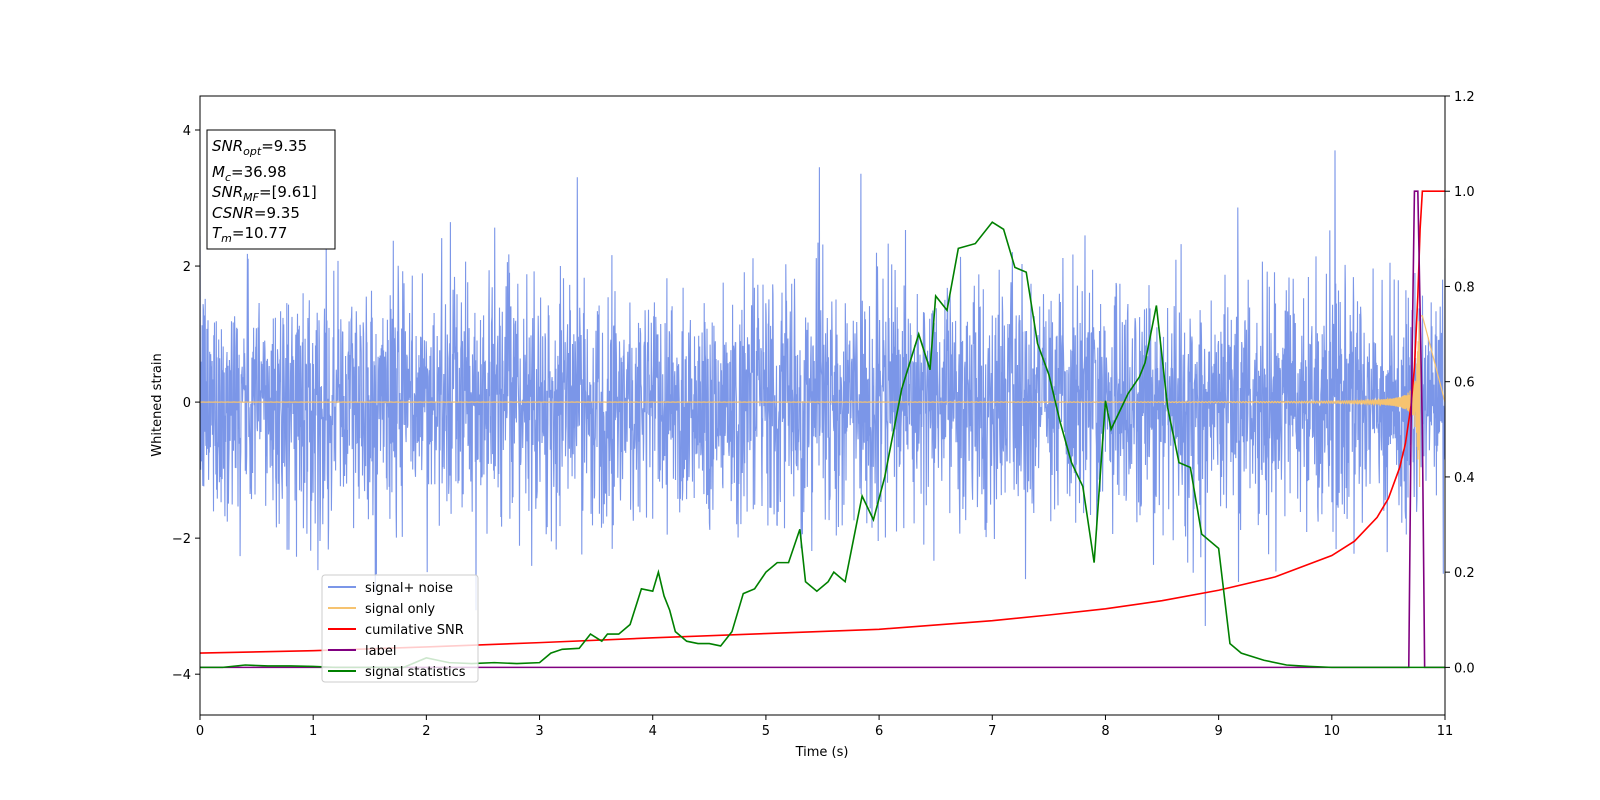  Describe the element at coordinates (879, 731) in the screenshot. I see `x-tick-label: 6` at that location.